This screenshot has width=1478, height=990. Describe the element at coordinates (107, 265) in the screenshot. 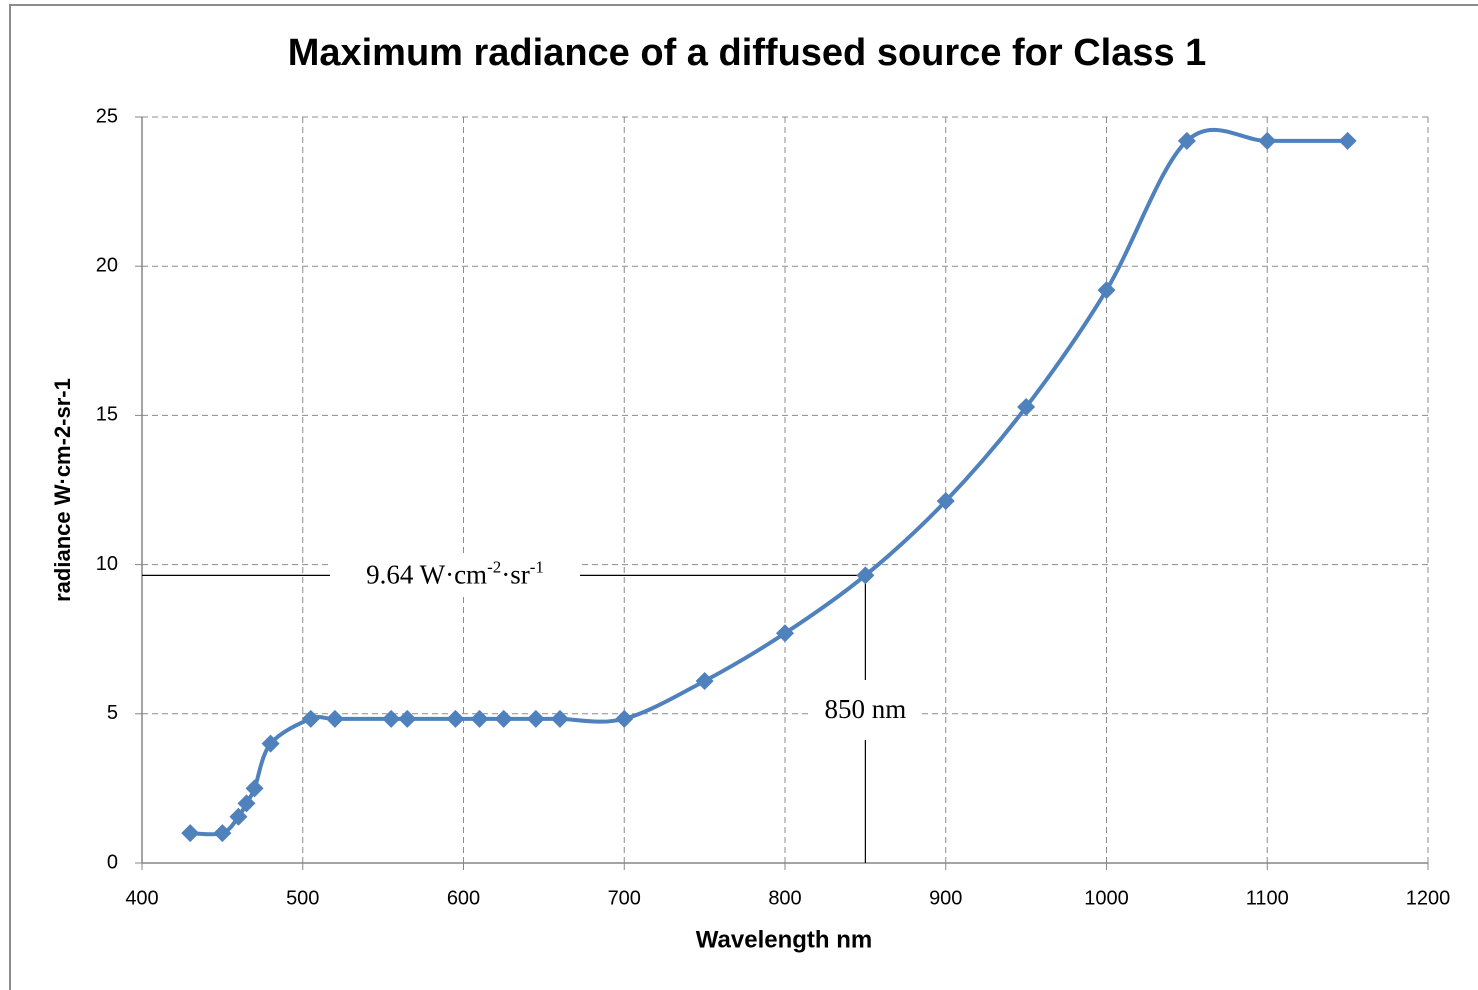

I see `y-tick-label: 20` at that location.